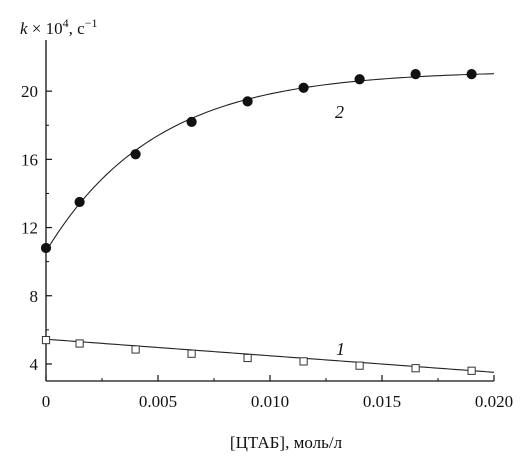 The height and width of the screenshot is (459, 523). I want to click on y-tick-label: 16, so click(29, 159).